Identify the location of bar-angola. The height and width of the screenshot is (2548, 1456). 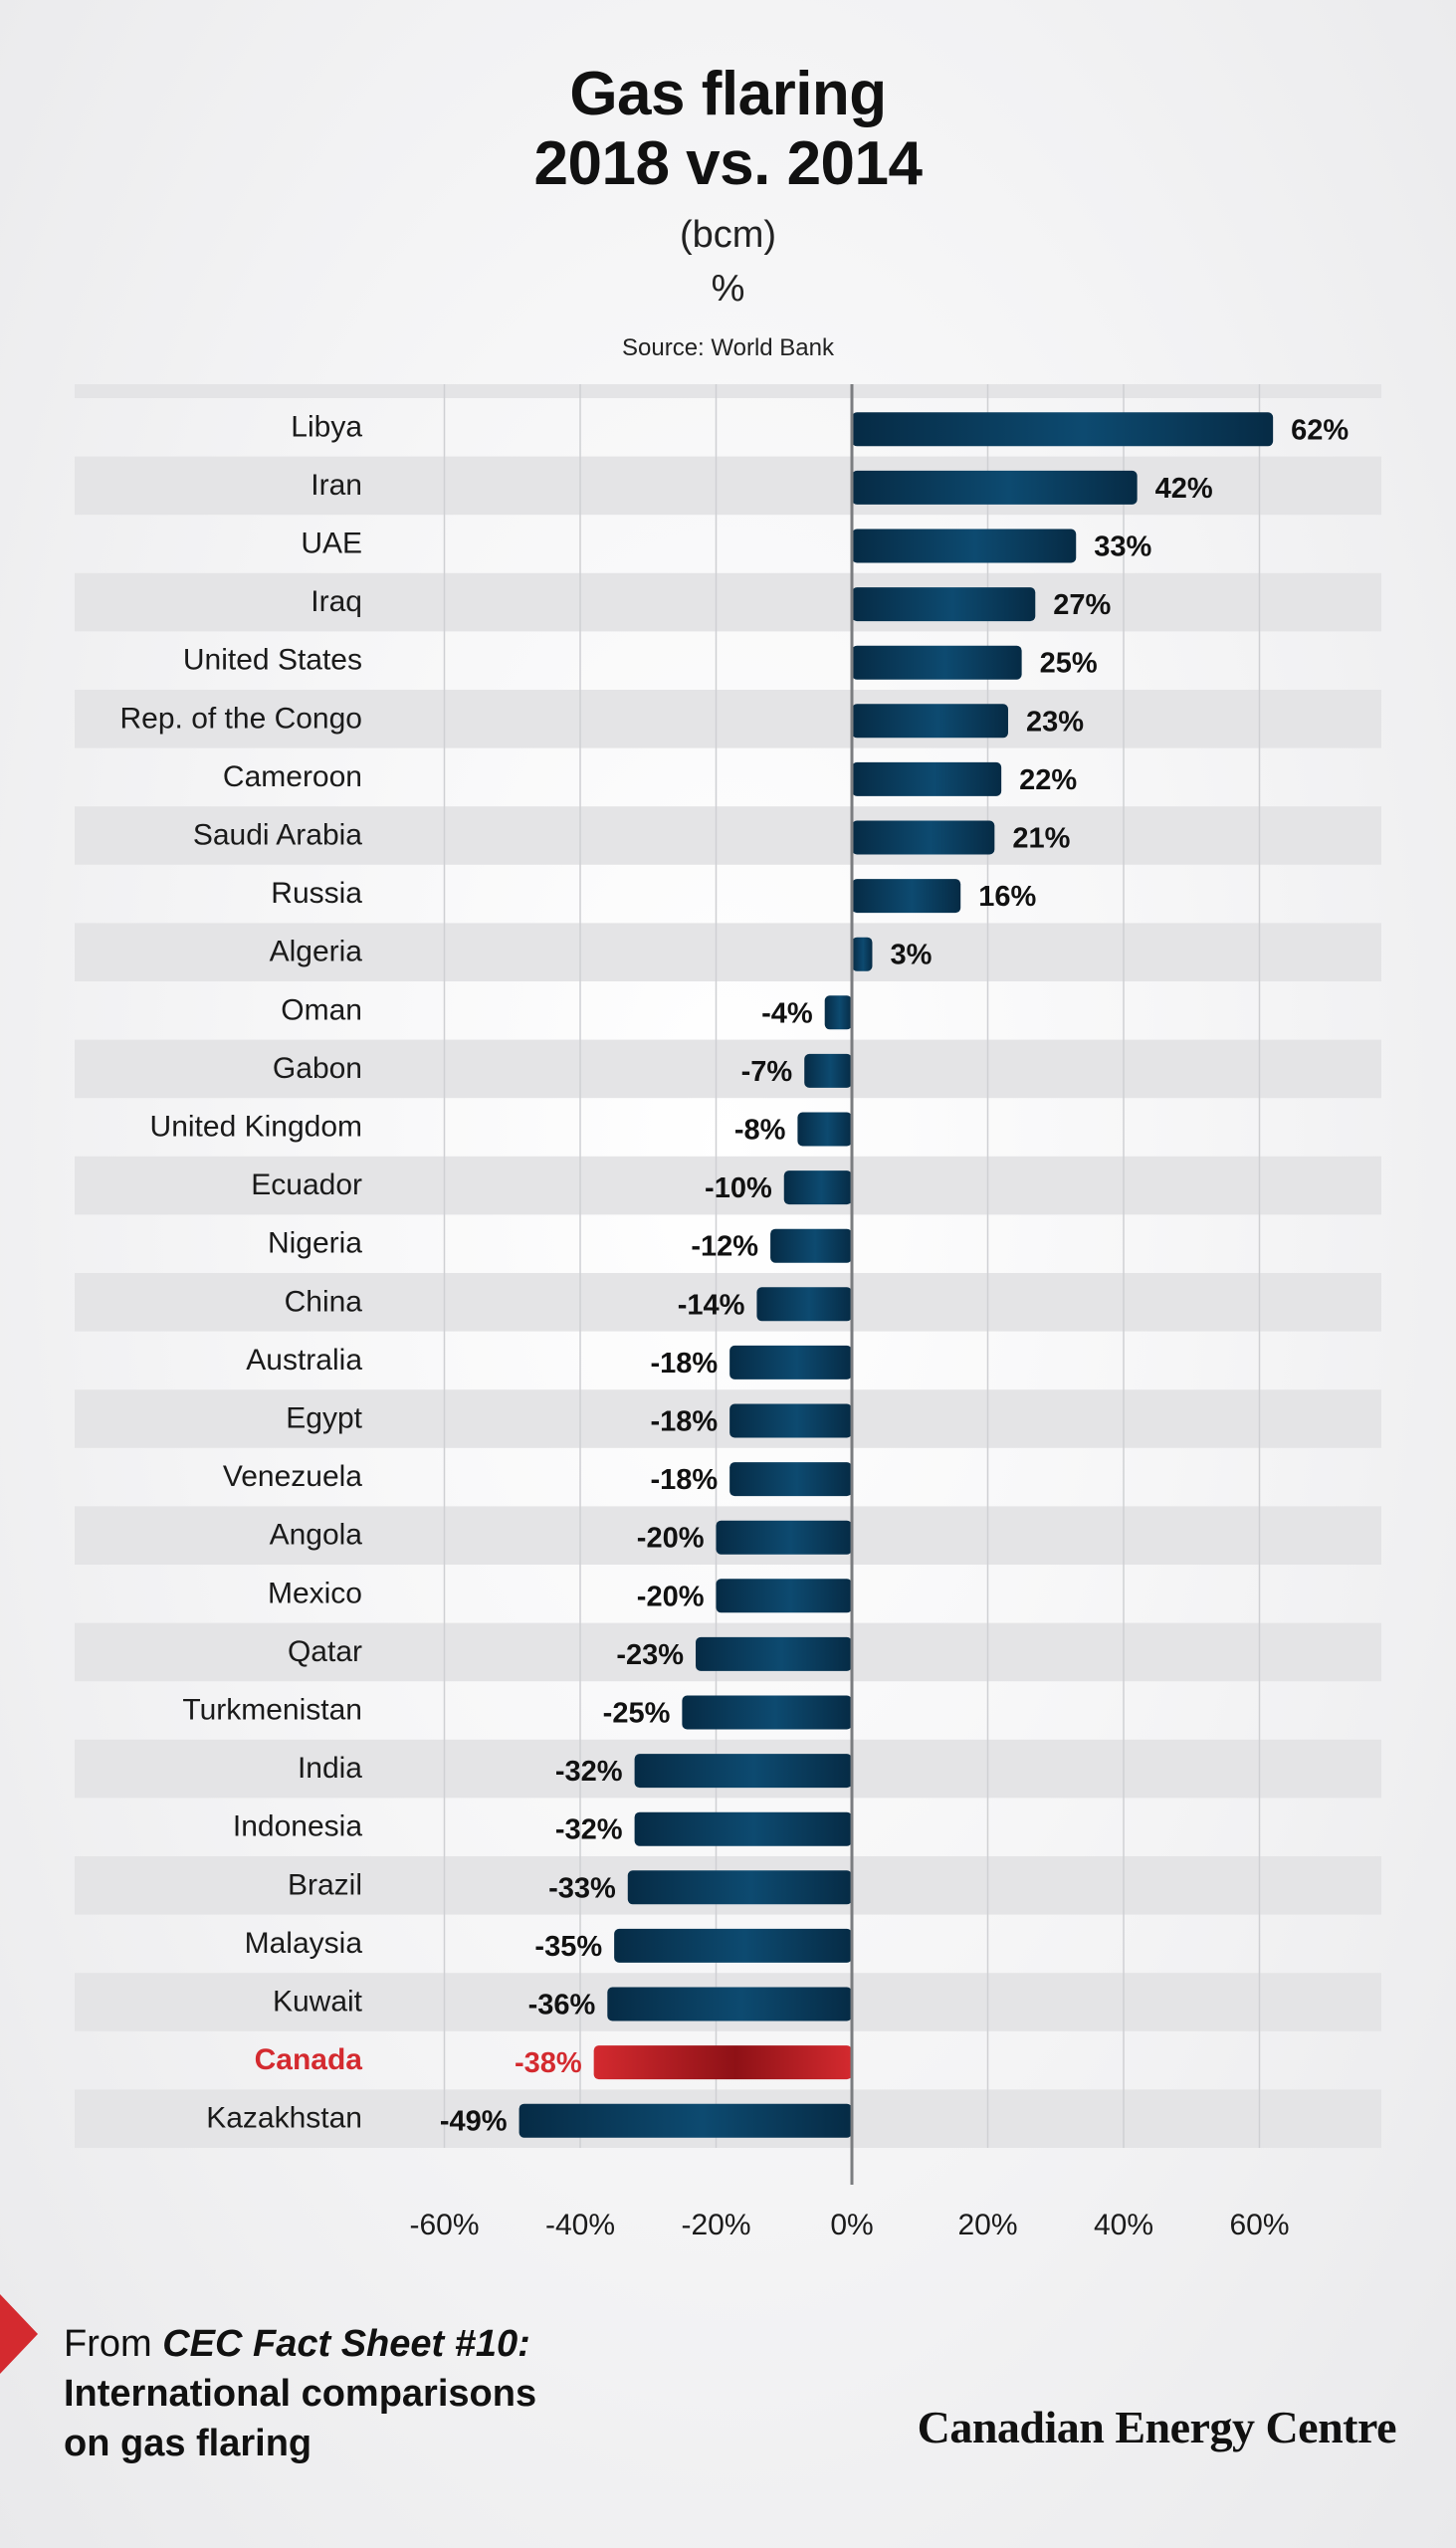
(784, 1537).